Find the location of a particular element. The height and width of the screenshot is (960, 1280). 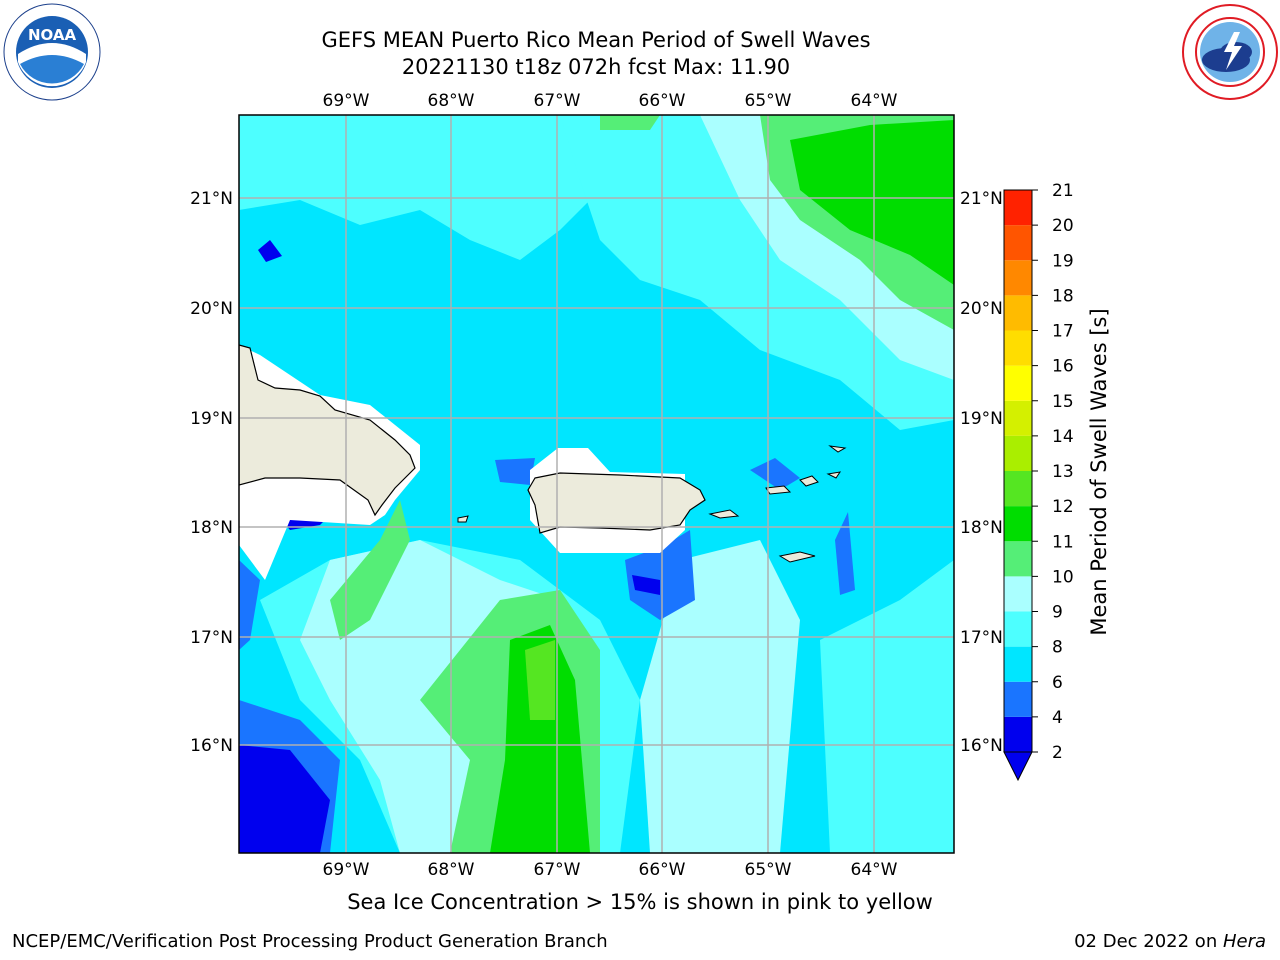

colorbar-tick-label: 4 is located at coordinates (1057, 718).